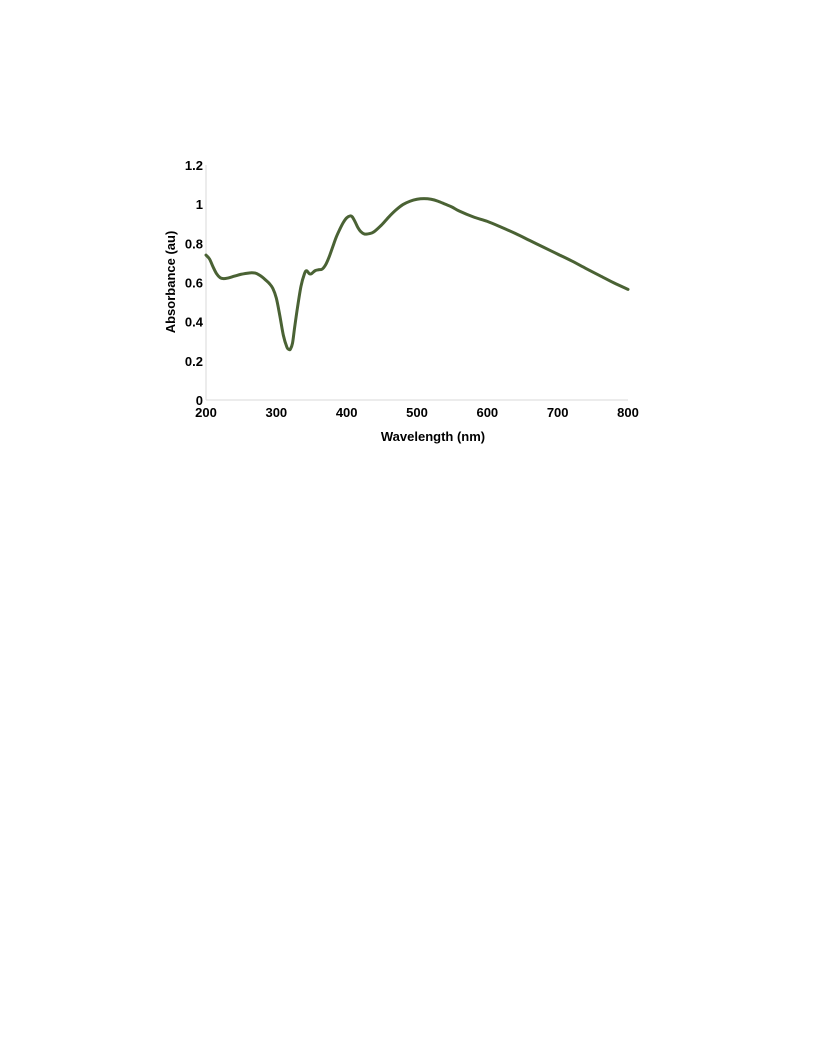 The image size is (816, 1056). What do you see at coordinates (199, 204) in the screenshot?
I see `y-tick-label: 1` at bounding box center [199, 204].